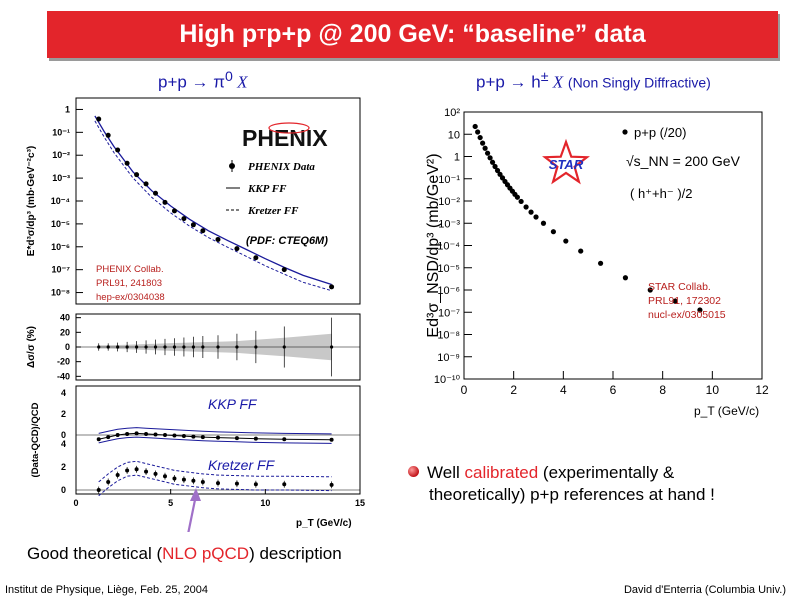 This screenshot has width=800, height=600. I want to click on pointer-arrow-head, so click(195, 494).